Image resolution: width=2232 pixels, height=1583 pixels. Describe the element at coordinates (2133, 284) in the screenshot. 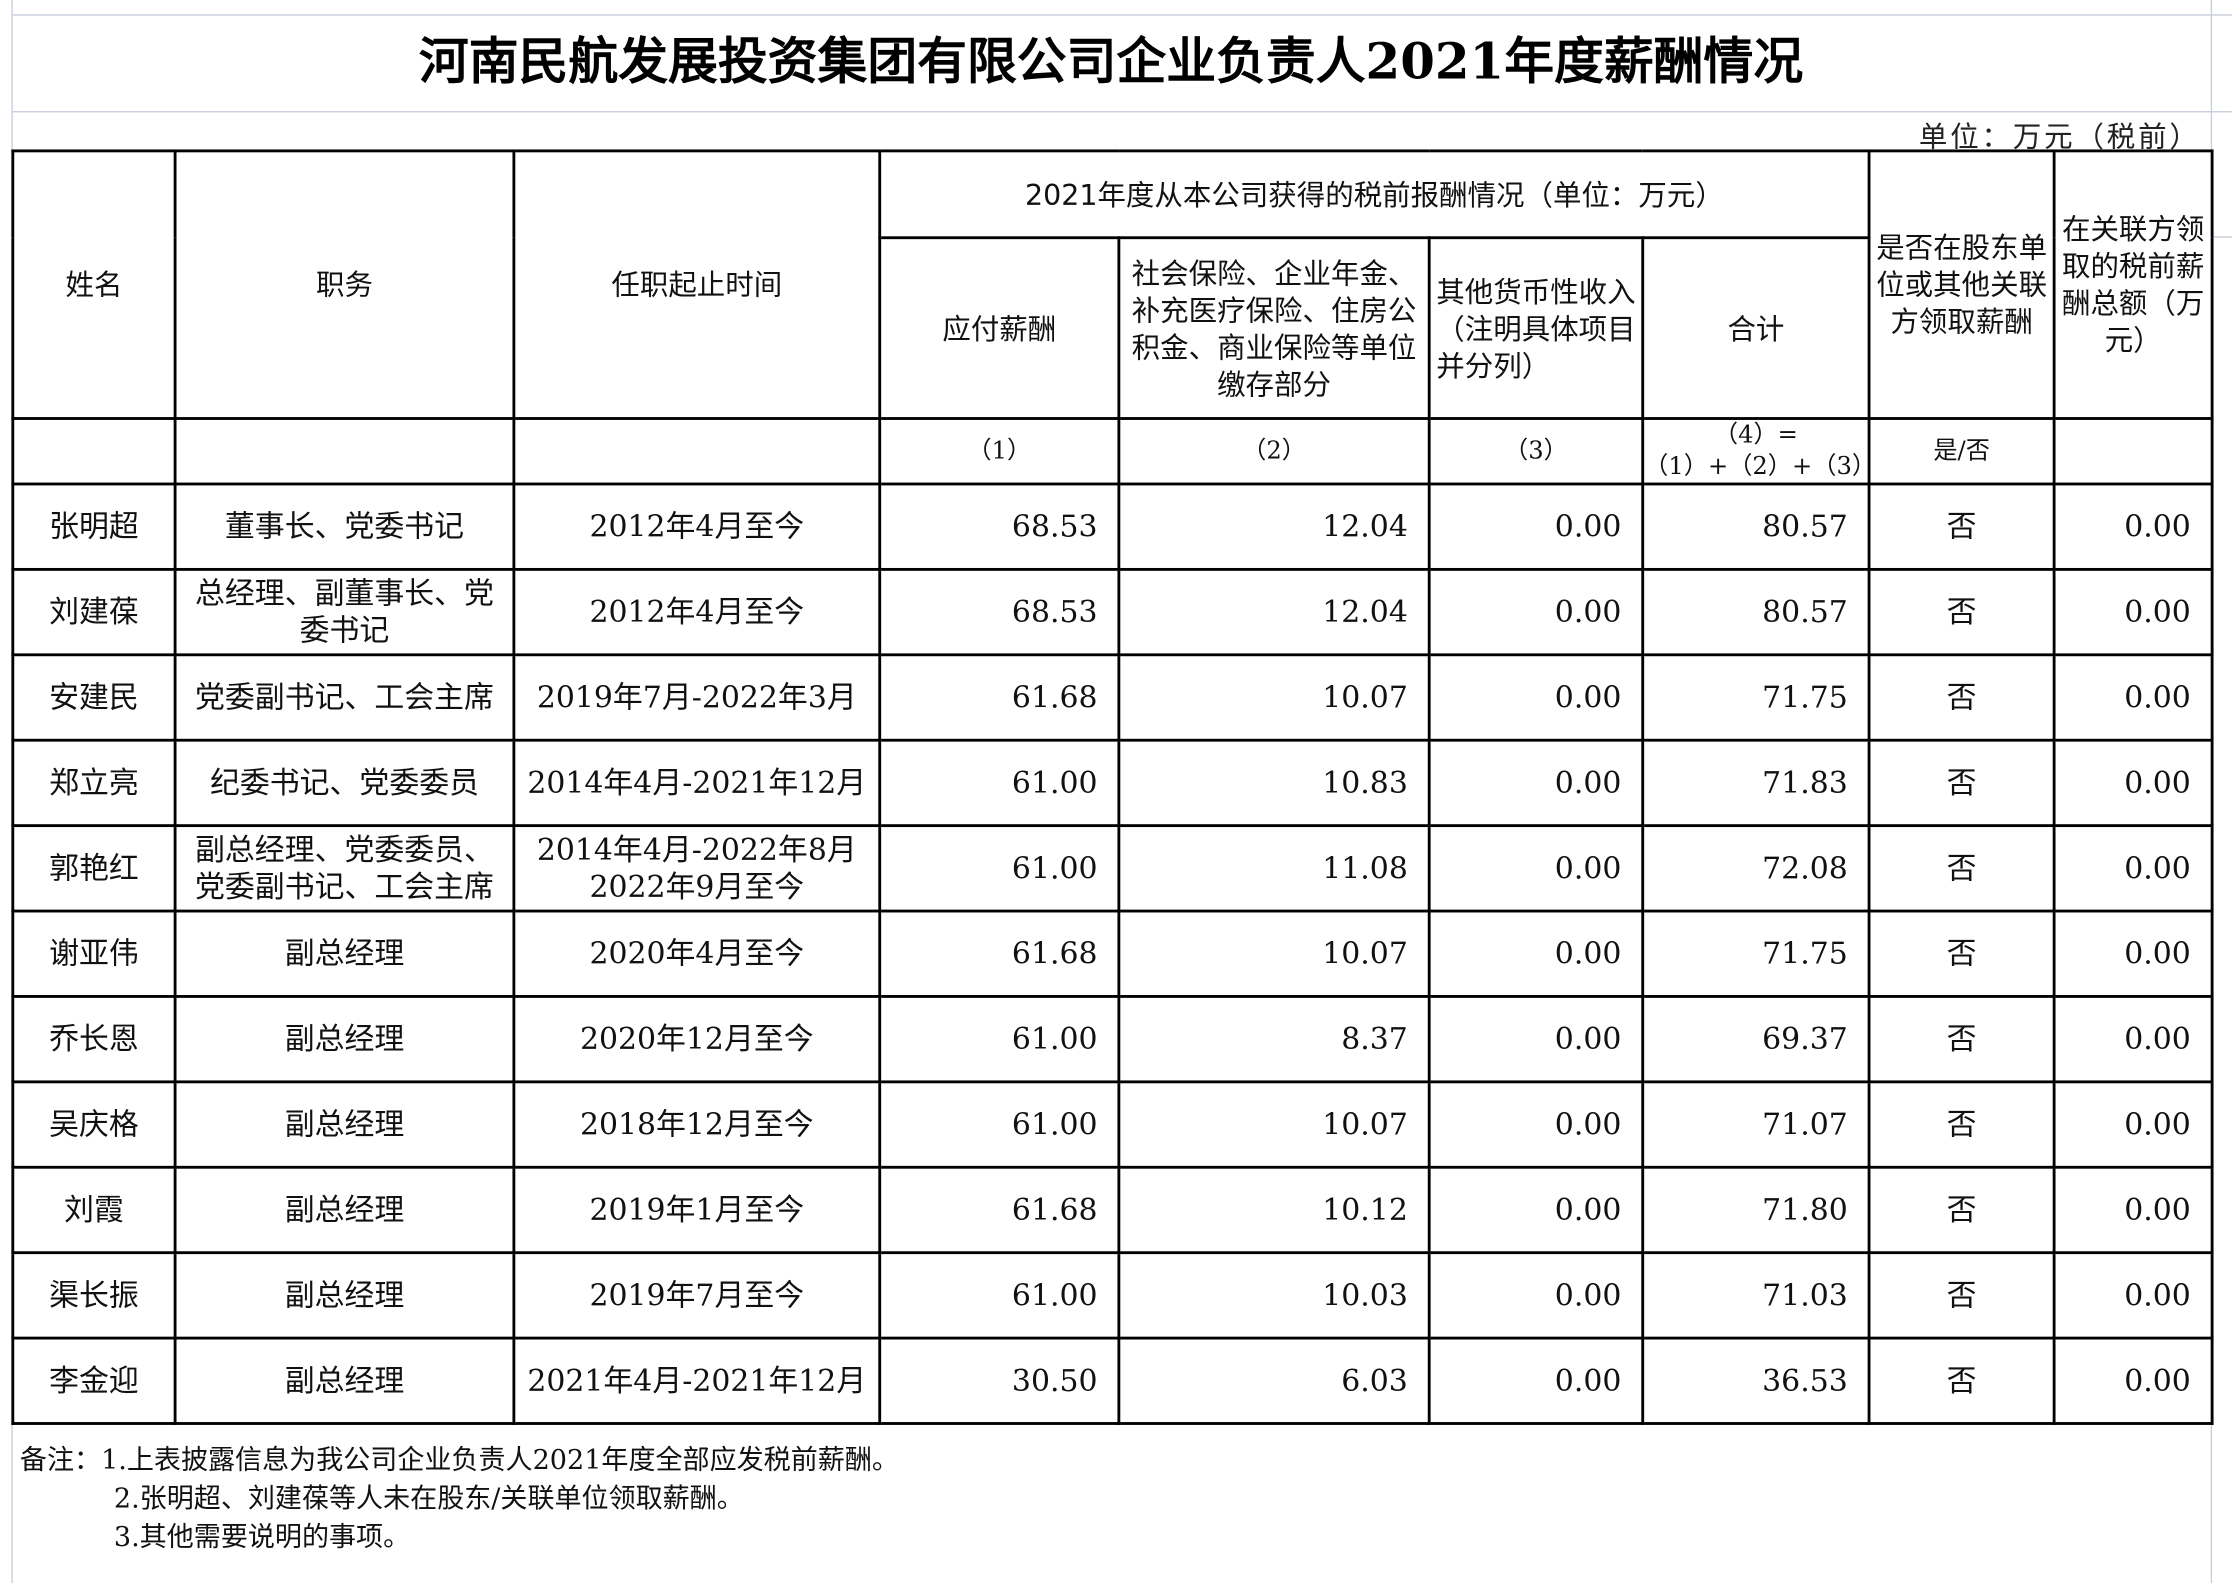

I see `header-related: 在关联方领取的税前薪酬总额（万元）` at that location.